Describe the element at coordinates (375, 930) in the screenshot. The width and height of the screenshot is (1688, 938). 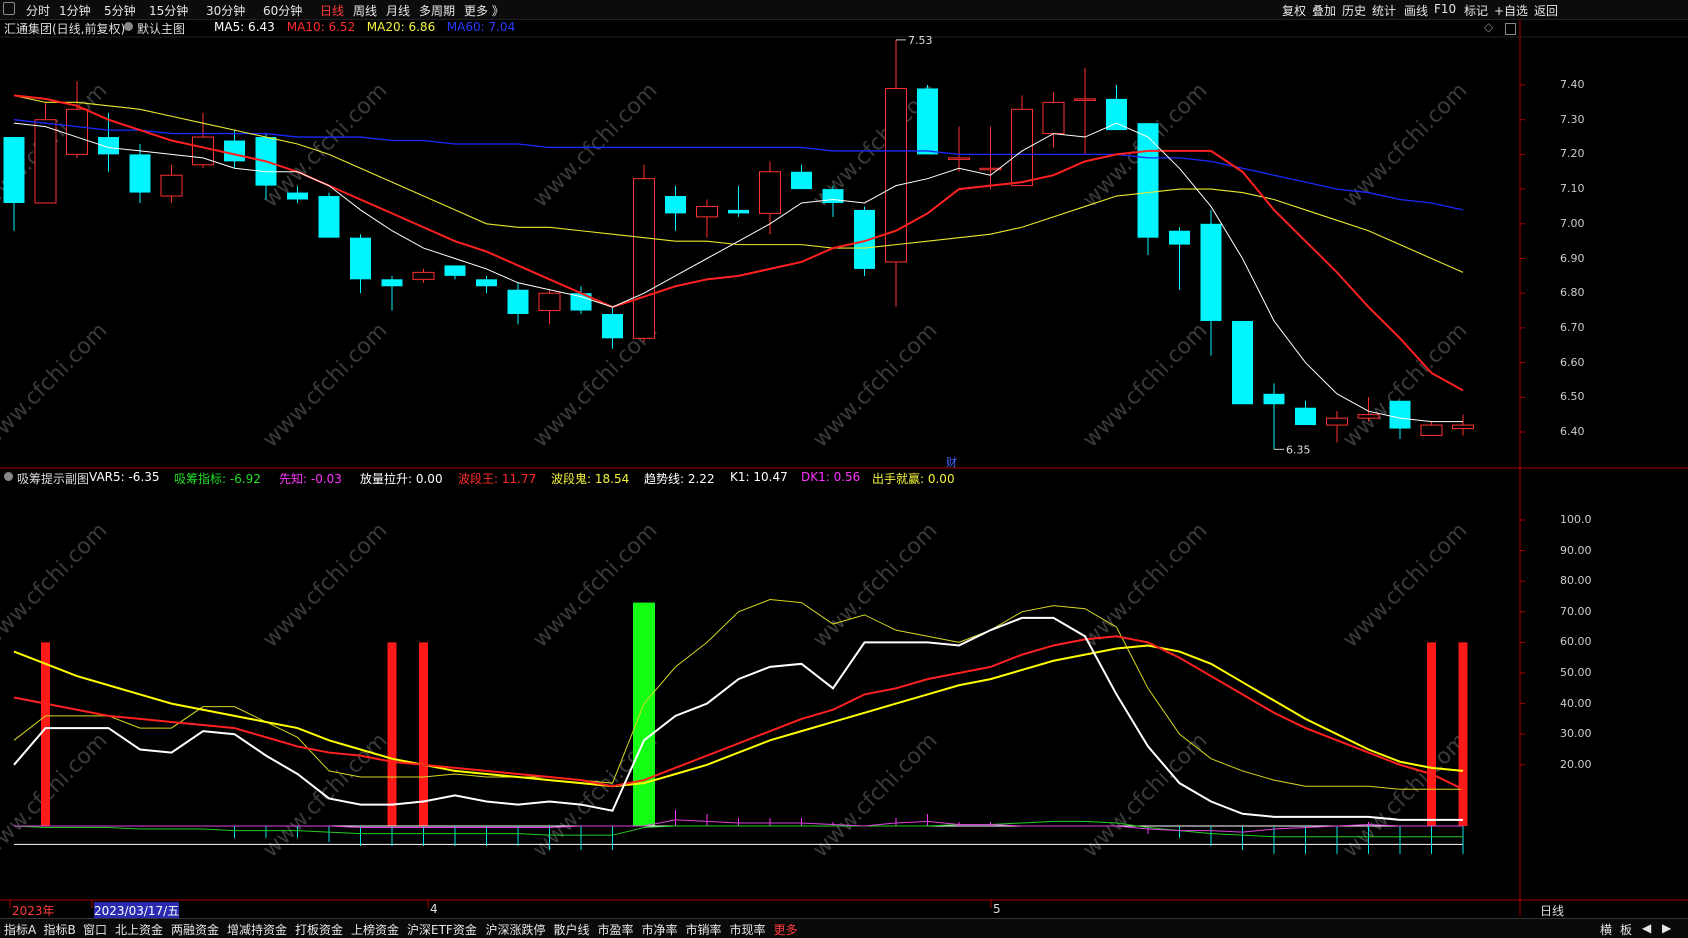
I see `bottom-tab: 上榜资金` at that location.